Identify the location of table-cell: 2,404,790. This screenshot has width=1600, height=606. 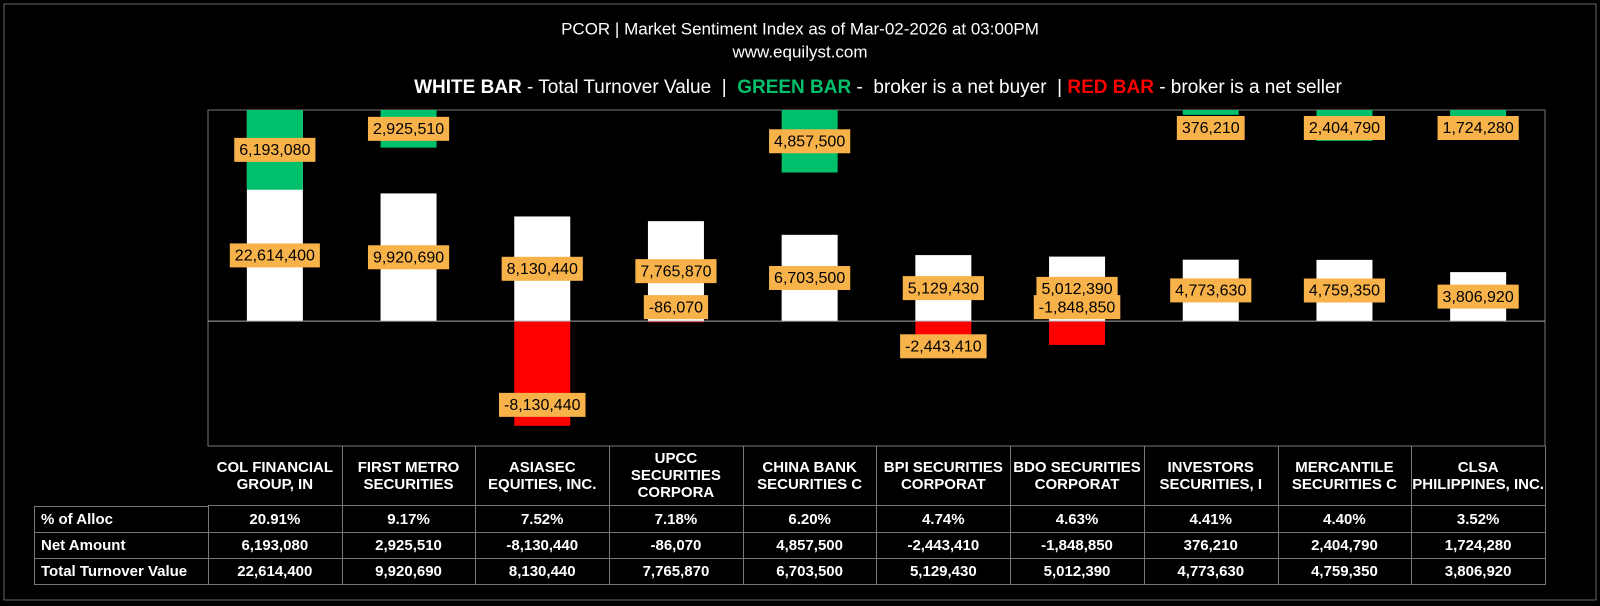
(1345, 545).